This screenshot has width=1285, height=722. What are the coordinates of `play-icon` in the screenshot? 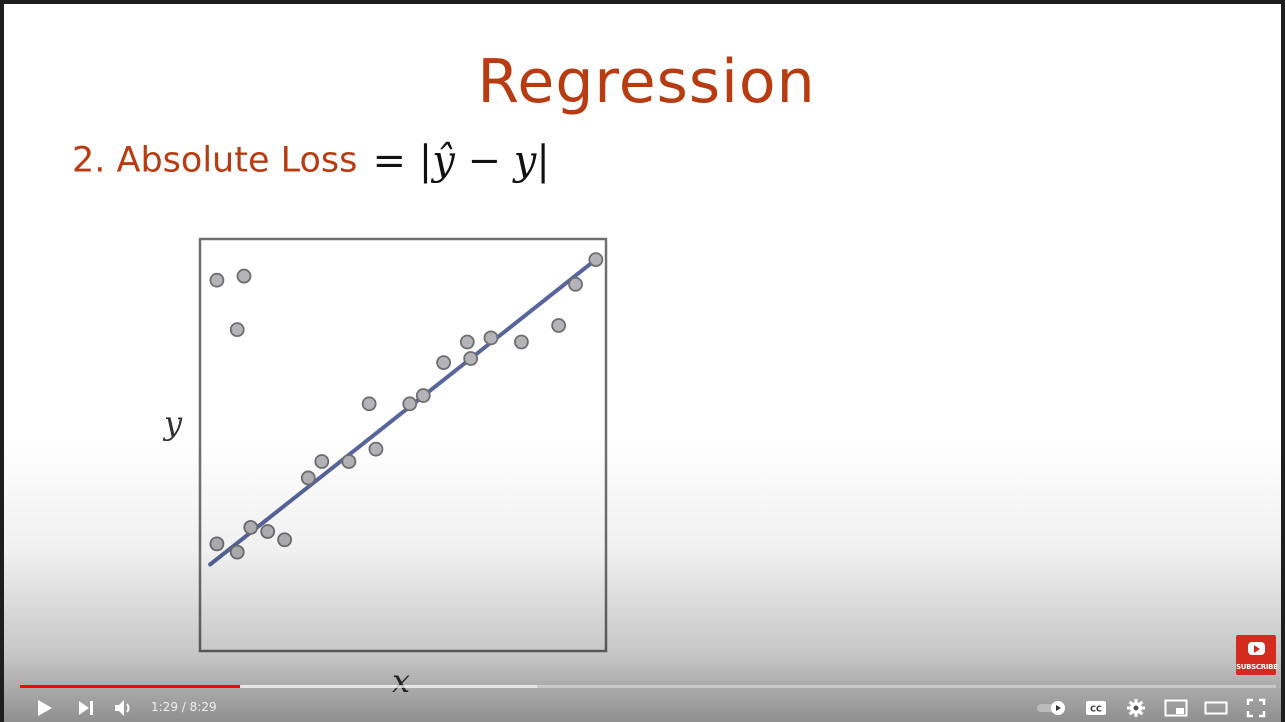 It's located at (45, 708).